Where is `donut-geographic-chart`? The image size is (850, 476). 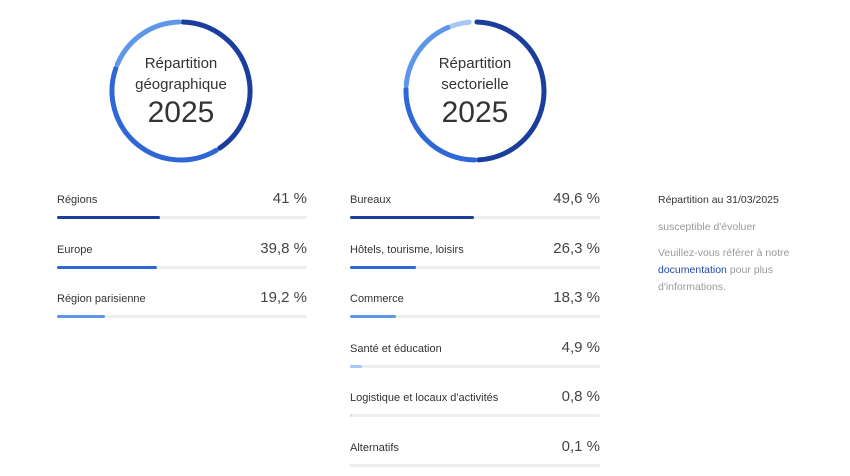
donut-geographic-chart is located at coordinates (181, 91).